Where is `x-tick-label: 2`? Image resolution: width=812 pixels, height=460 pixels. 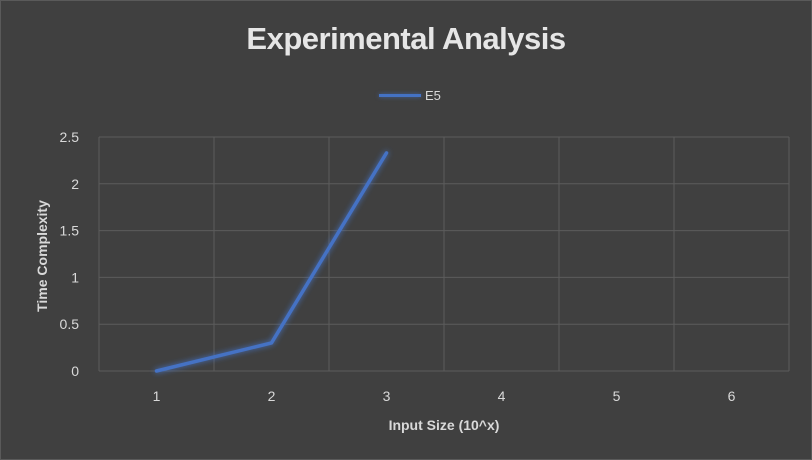
x-tick-label: 2 is located at coordinates (272, 396).